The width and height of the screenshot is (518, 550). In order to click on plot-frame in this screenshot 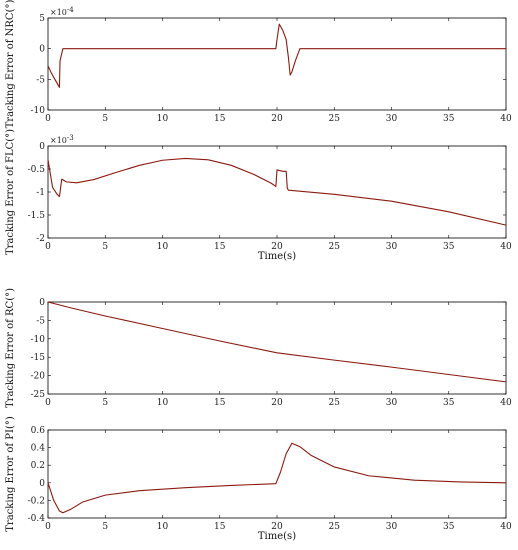, I will do `click(277, 474)`.